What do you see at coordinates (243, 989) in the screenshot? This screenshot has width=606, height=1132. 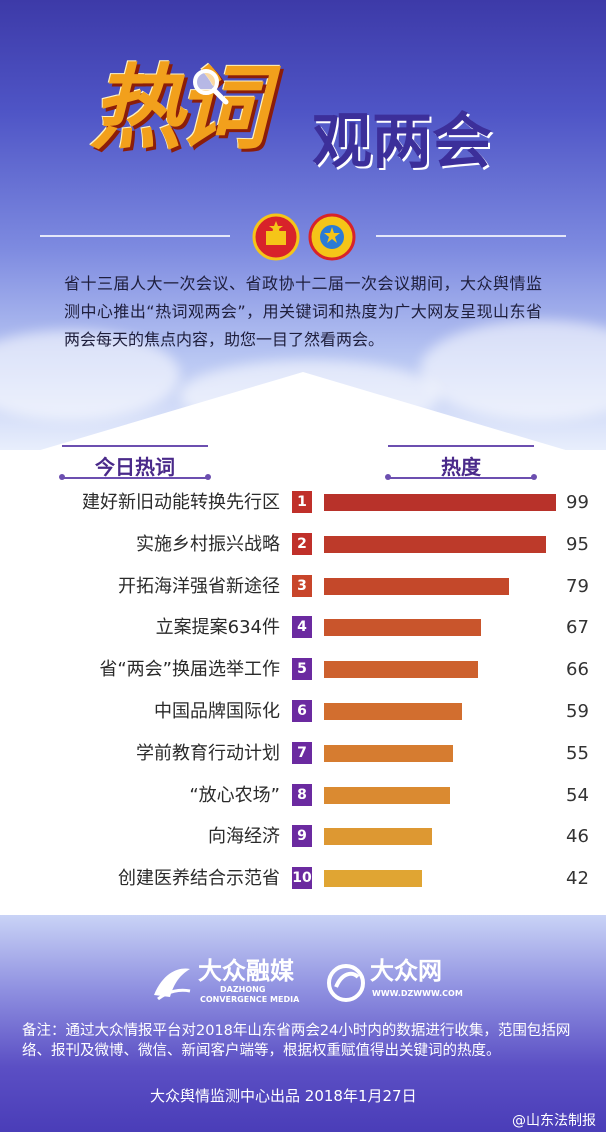 I see `logo1-sub1: DAZHONG` at bounding box center [243, 989].